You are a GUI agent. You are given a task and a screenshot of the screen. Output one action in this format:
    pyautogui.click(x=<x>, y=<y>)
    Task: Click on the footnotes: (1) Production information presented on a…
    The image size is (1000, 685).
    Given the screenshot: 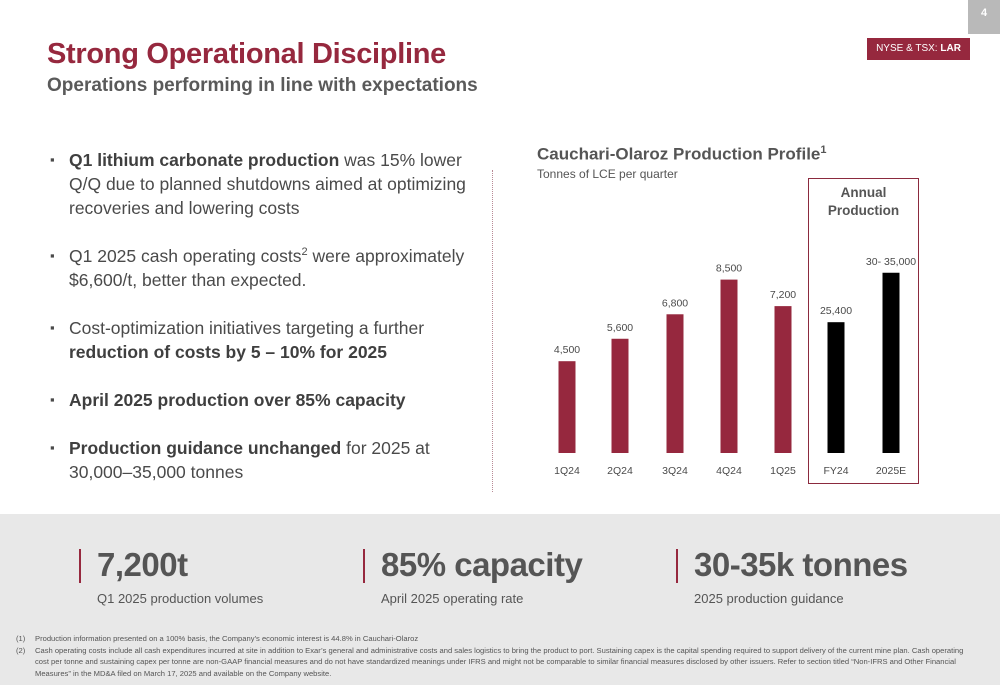 What is the action you would take?
    pyautogui.click(x=493, y=656)
    